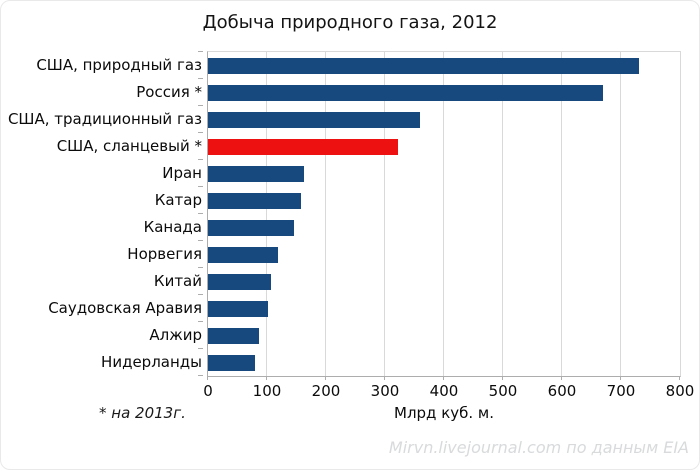 Image resolution: width=700 pixels, height=470 pixels. I want to click on x-axis-title: Млрд куб. м., so click(444, 413).